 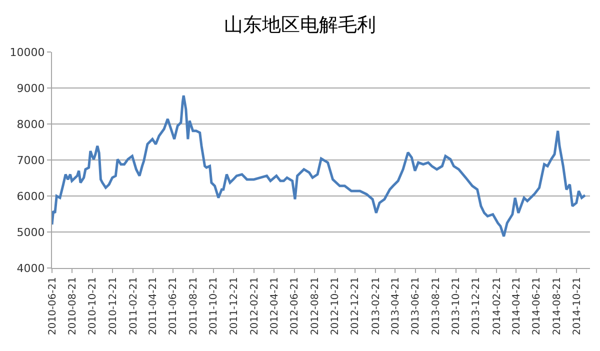 What do you see at coordinates (557, 306) in the screenshot?
I see `x-tick-label: 2014-08-21` at bounding box center [557, 306].